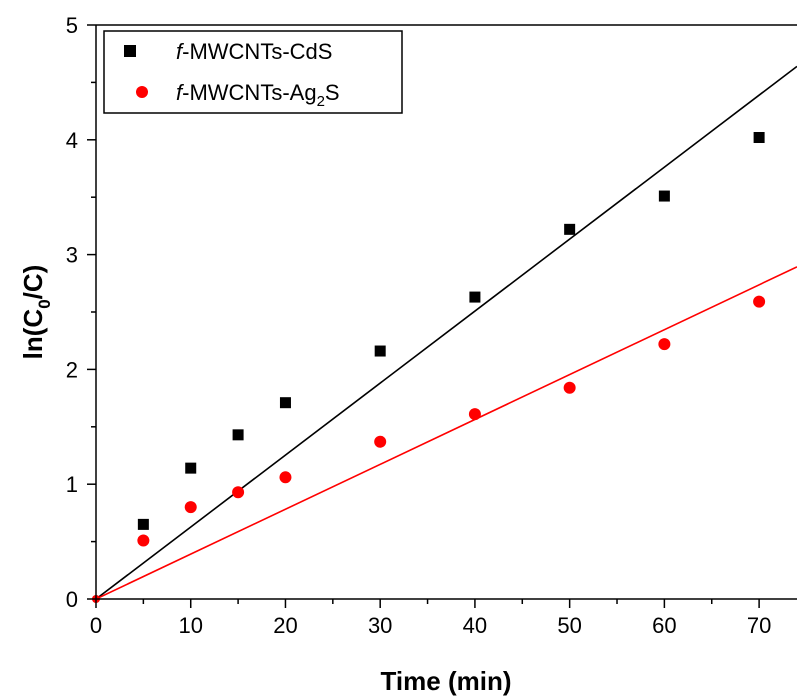 This screenshot has height=700, width=798. Describe the element at coordinates (72, 25) in the screenshot. I see `y-tick-label: 5` at that location.